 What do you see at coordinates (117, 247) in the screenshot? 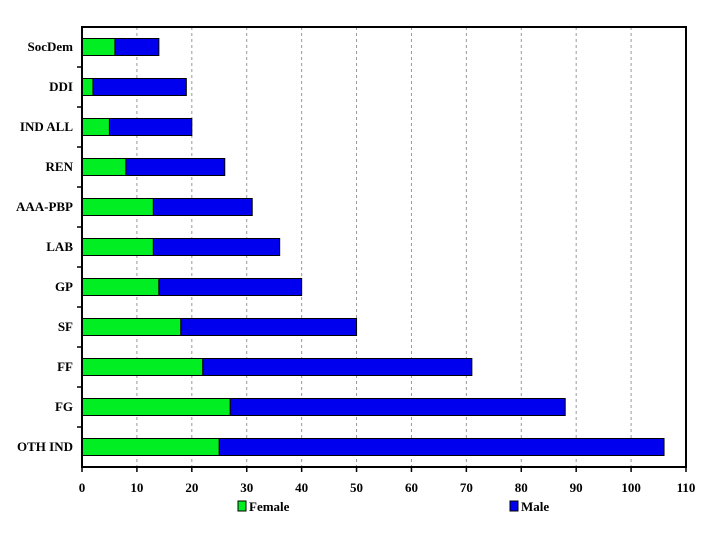
I see `bar-female-lab` at bounding box center [117, 247].